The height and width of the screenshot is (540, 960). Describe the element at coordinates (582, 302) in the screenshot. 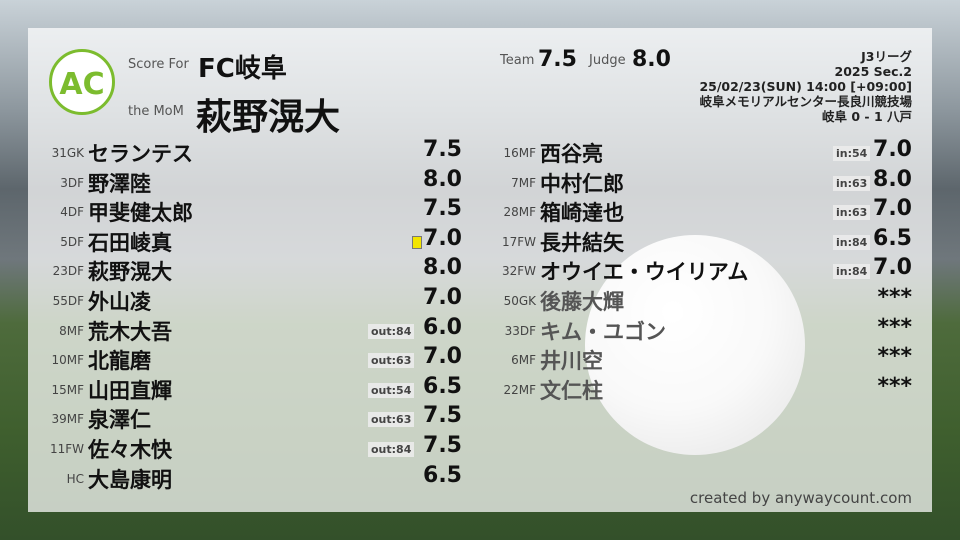

I see `player-name: 後藤大輝` at that location.